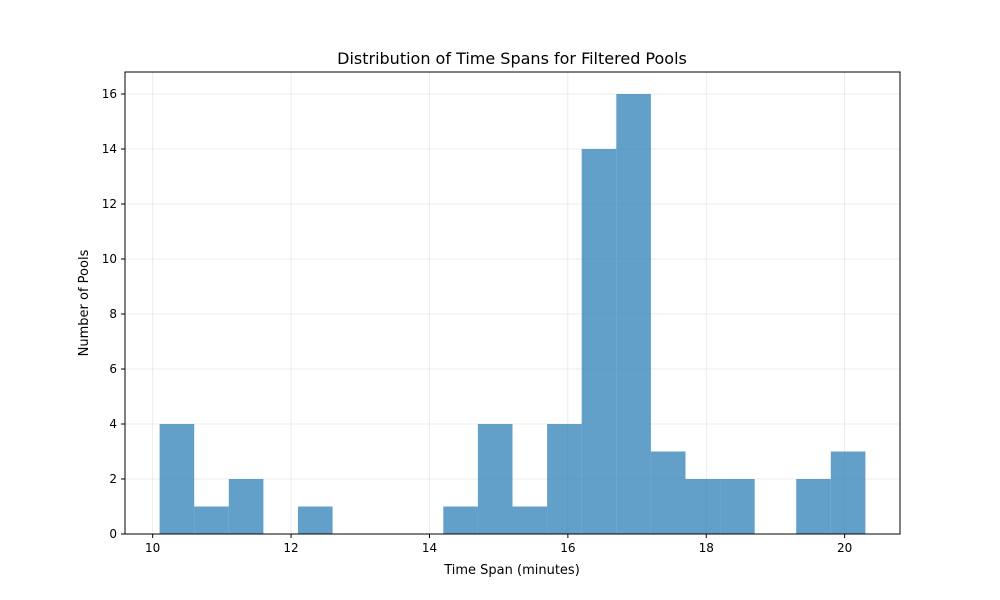 The image size is (1000, 600). Describe the element at coordinates (84, 302) in the screenshot. I see `y-axis-label: Number of Pools` at that location.